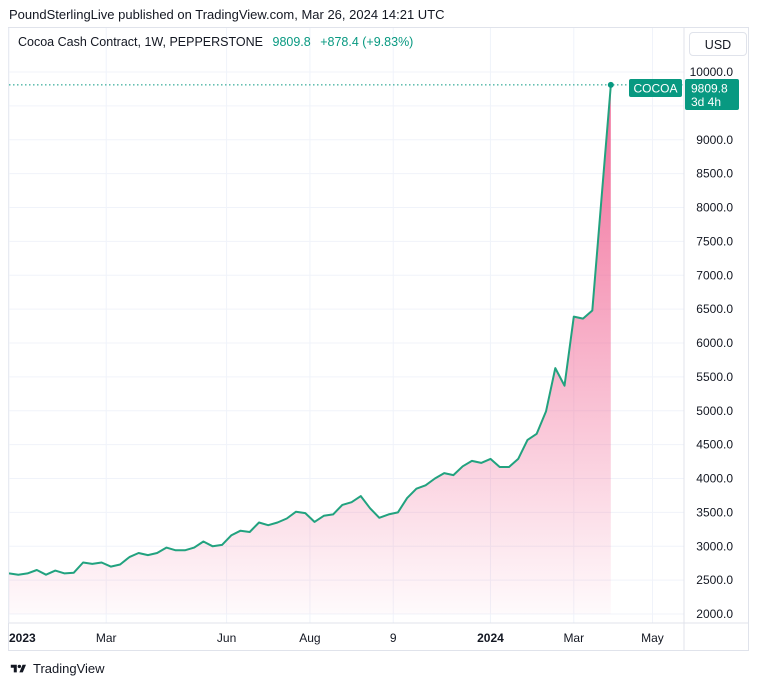  Describe the element at coordinates (718, 44) in the screenshot. I see `currency-button: USD` at that location.